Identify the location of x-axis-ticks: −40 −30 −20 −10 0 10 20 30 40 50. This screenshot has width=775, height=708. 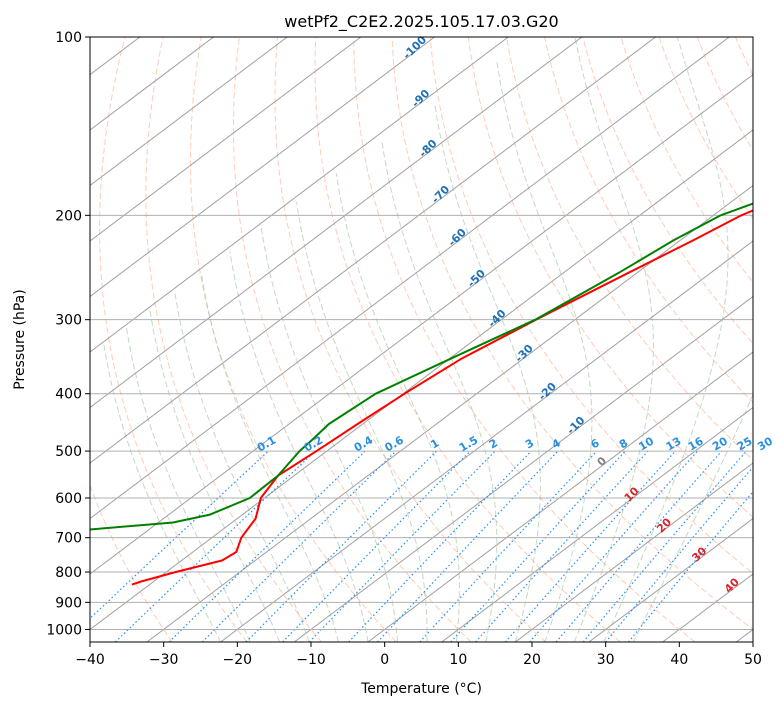
(418, 655).